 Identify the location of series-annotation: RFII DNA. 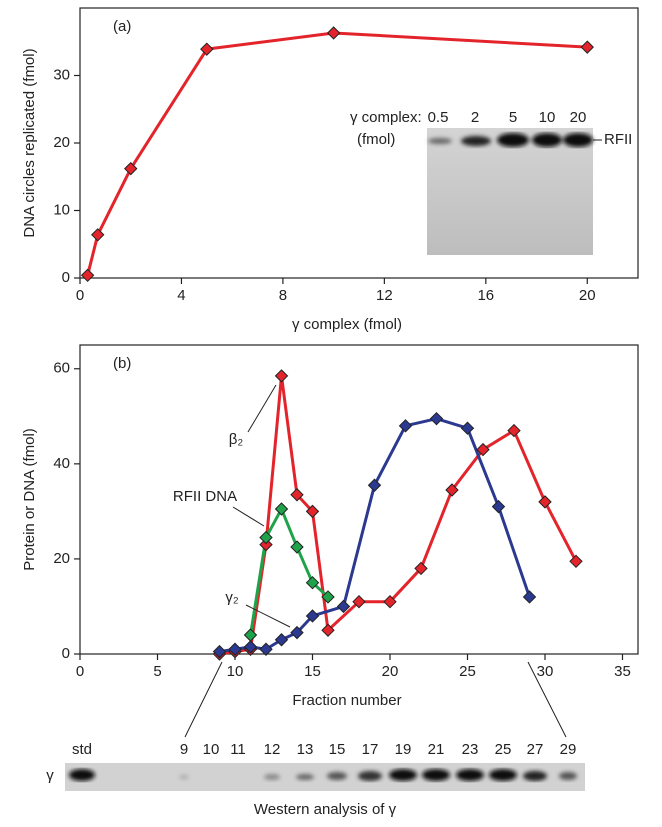
(205, 496).